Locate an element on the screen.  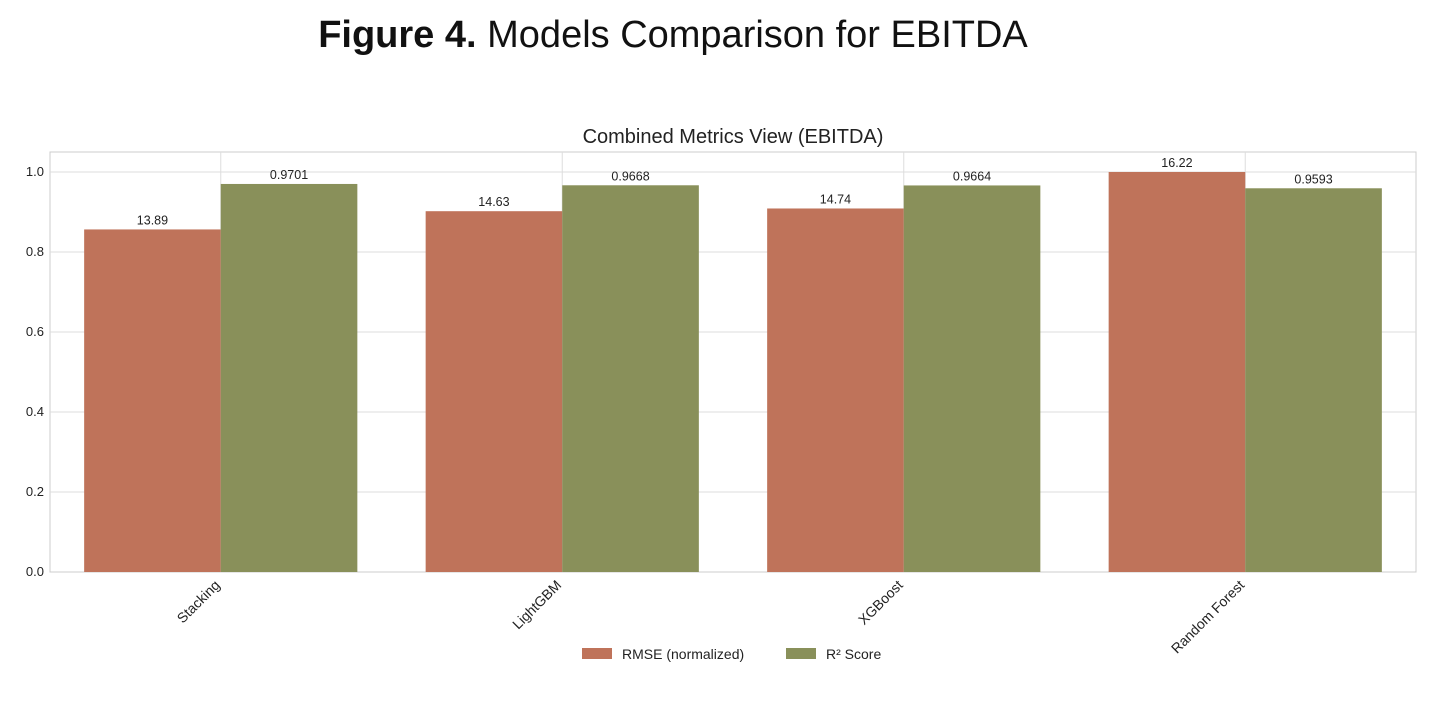
data-label: 0.9668 is located at coordinates (630, 176).